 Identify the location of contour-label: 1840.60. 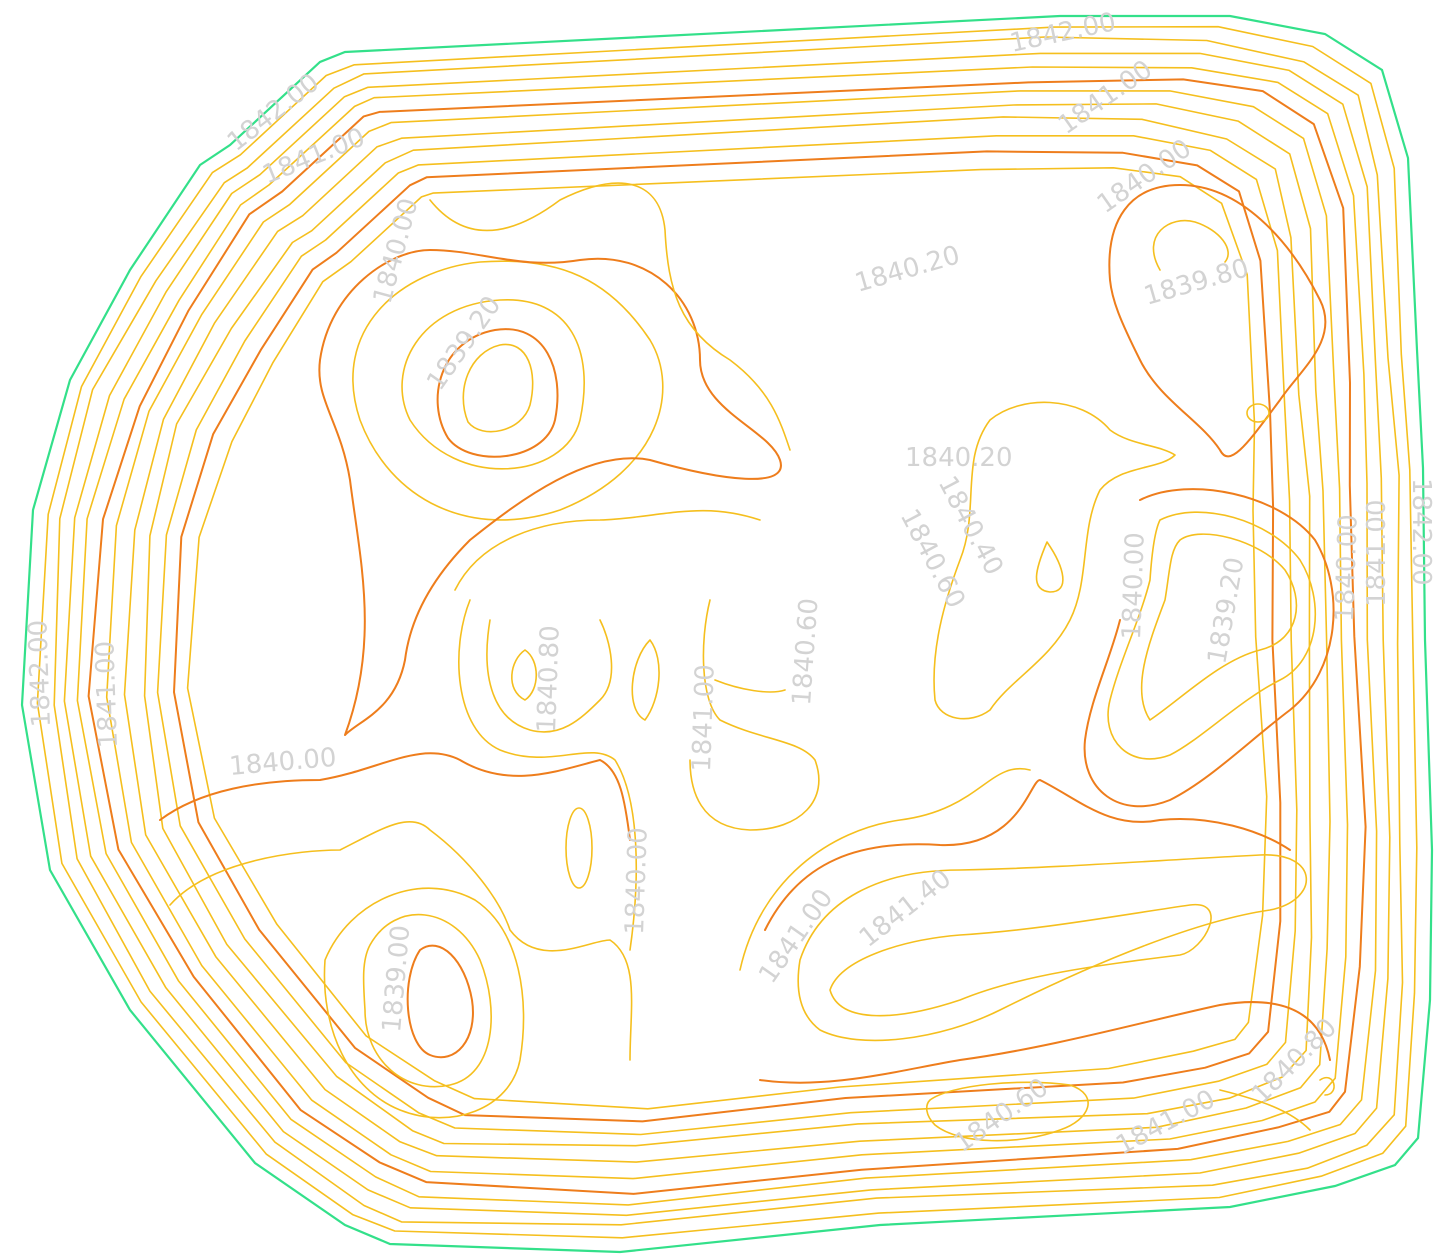
(805, 651).